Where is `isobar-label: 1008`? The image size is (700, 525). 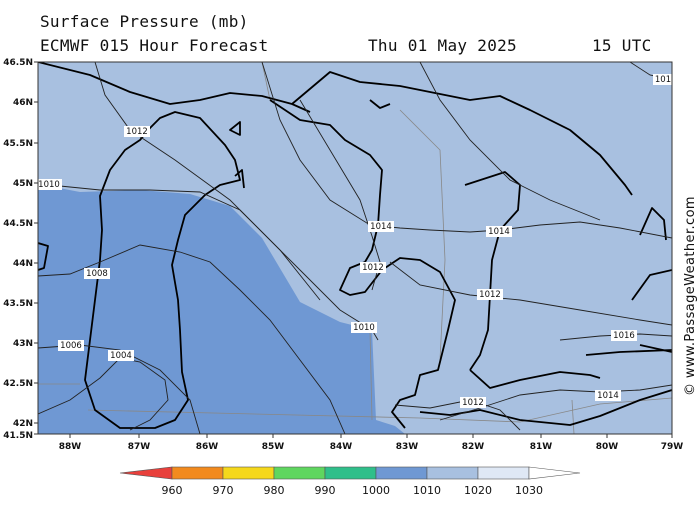 isobar-label: 1008 is located at coordinates (97, 274).